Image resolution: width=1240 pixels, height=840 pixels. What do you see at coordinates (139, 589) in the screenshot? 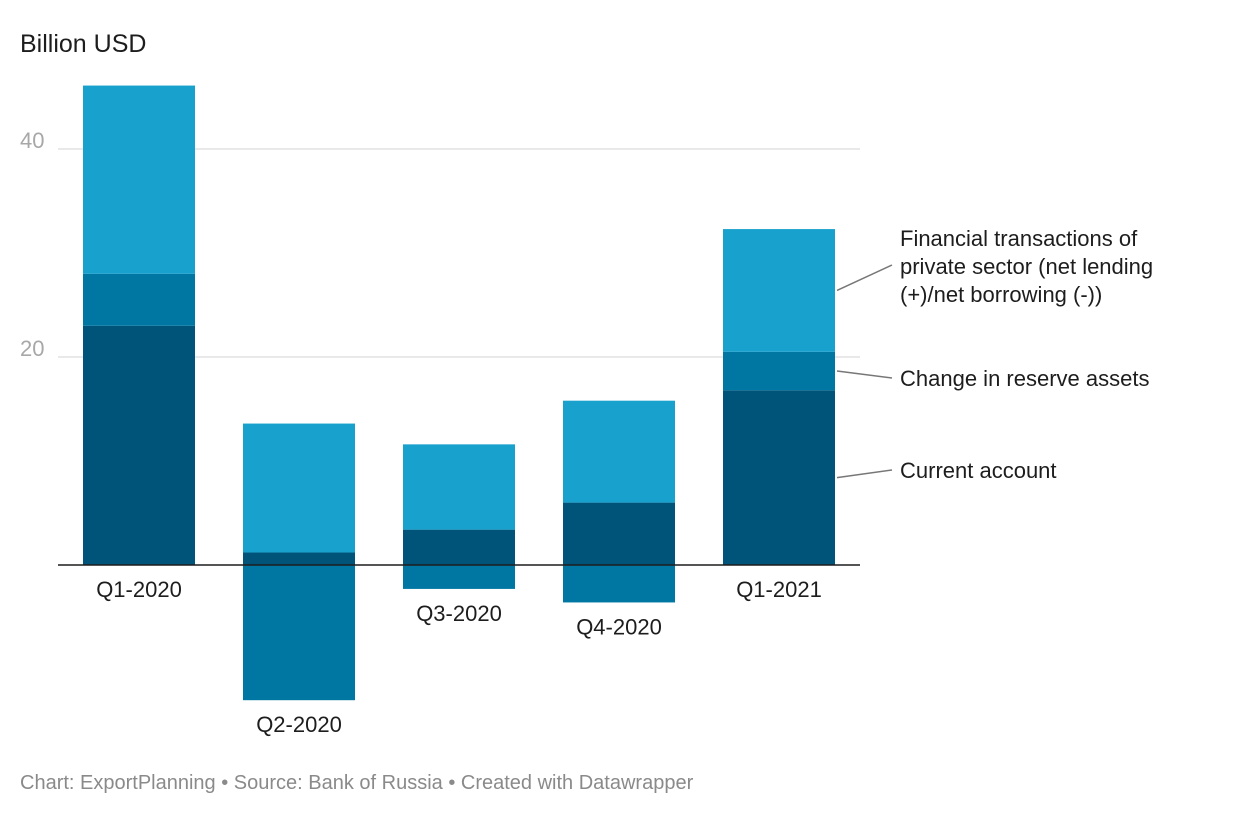
I see `category-label-Q1-2020: Q1-2020` at bounding box center [139, 589].